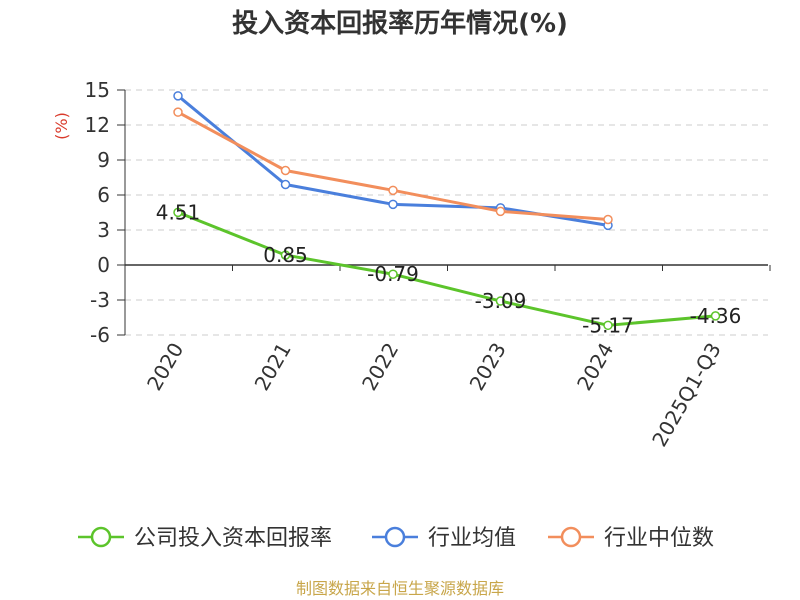  I want to click on legend-label: 行业均值, so click(472, 538).